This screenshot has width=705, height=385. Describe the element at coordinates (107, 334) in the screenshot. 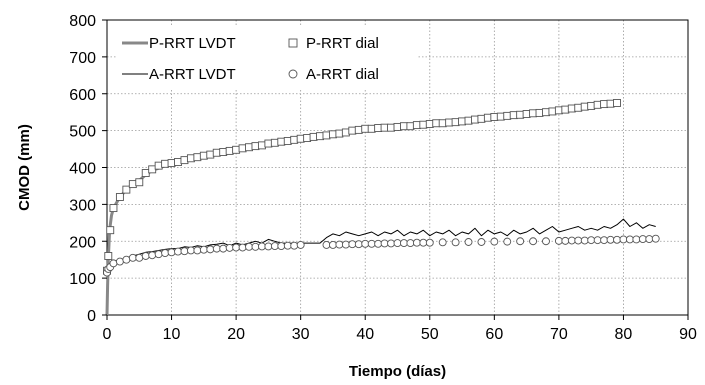

I see `x-tick-label: 0` at that location.